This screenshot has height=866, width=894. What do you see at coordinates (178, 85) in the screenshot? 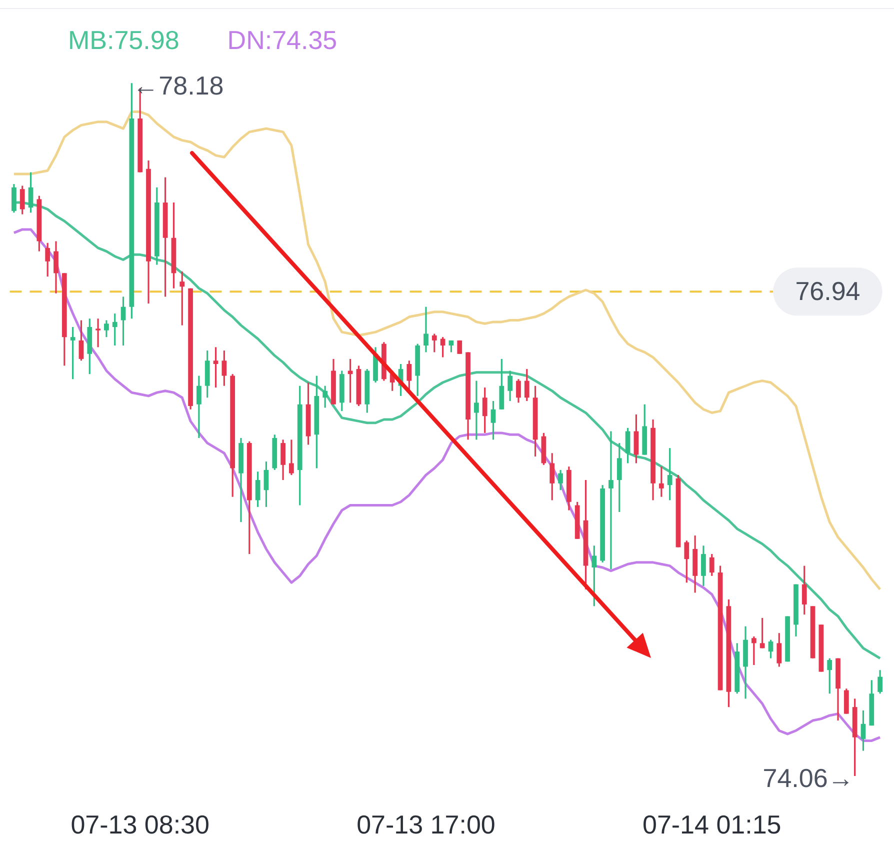
I see `annotation: ←78.18` at bounding box center [178, 85].